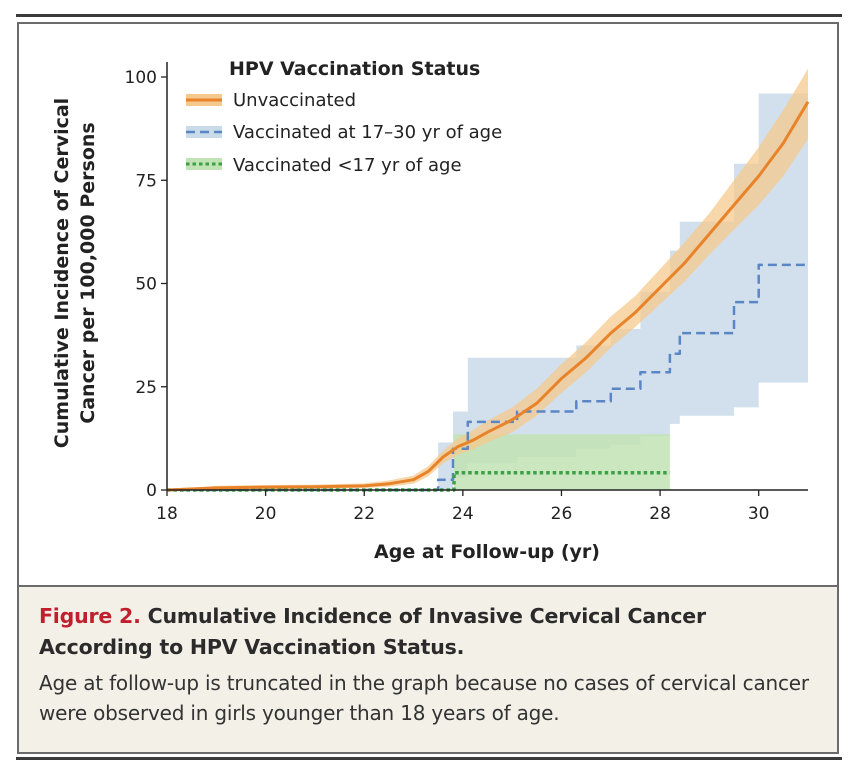 The height and width of the screenshot is (775, 864). Describe the element at coordinates (463, 514) in the screenshot. I see `x-tick-label: 24` at that location.